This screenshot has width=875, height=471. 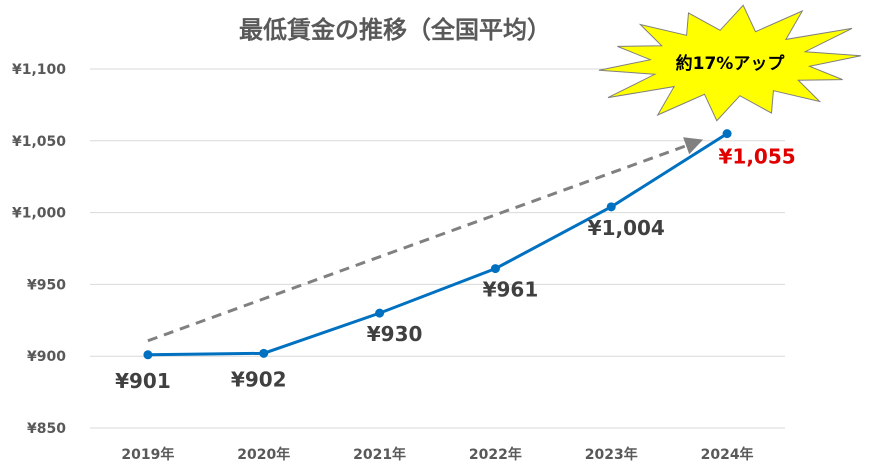 I want to click on starburst-callout: 約17%アップ, so click(x=730, y=63).